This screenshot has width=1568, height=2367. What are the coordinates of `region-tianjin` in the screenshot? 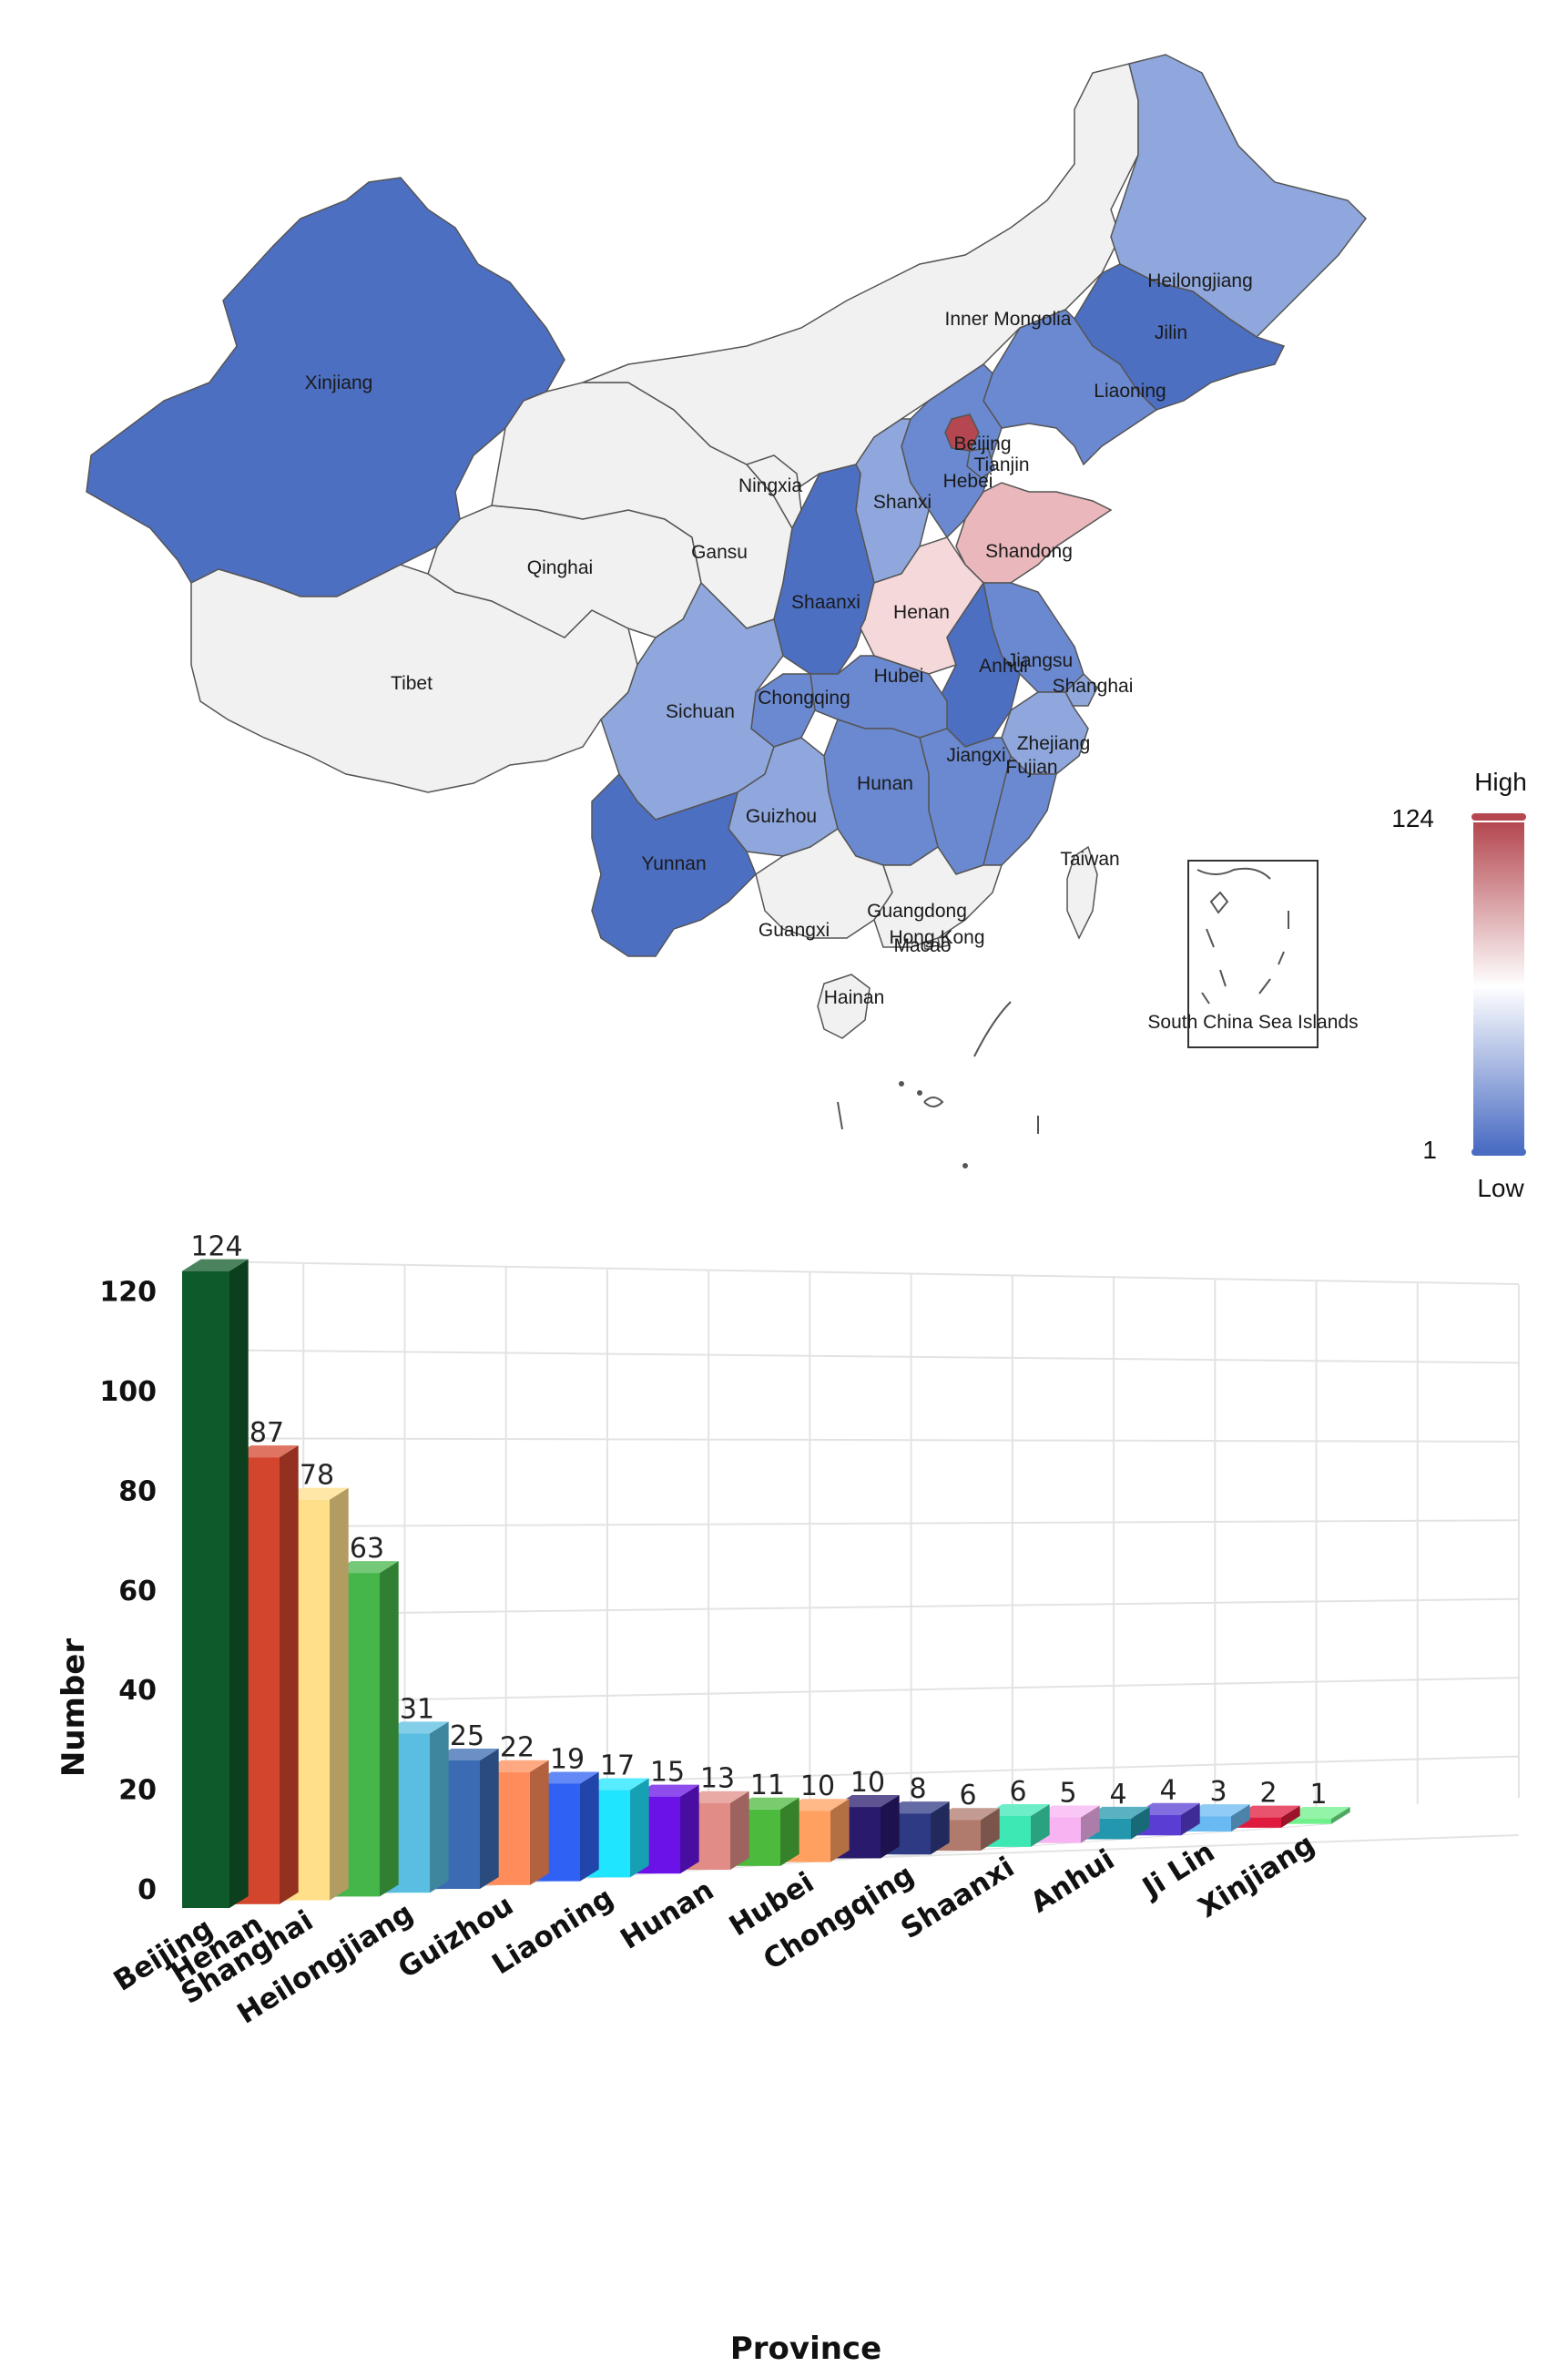 It's located at (981, 463).